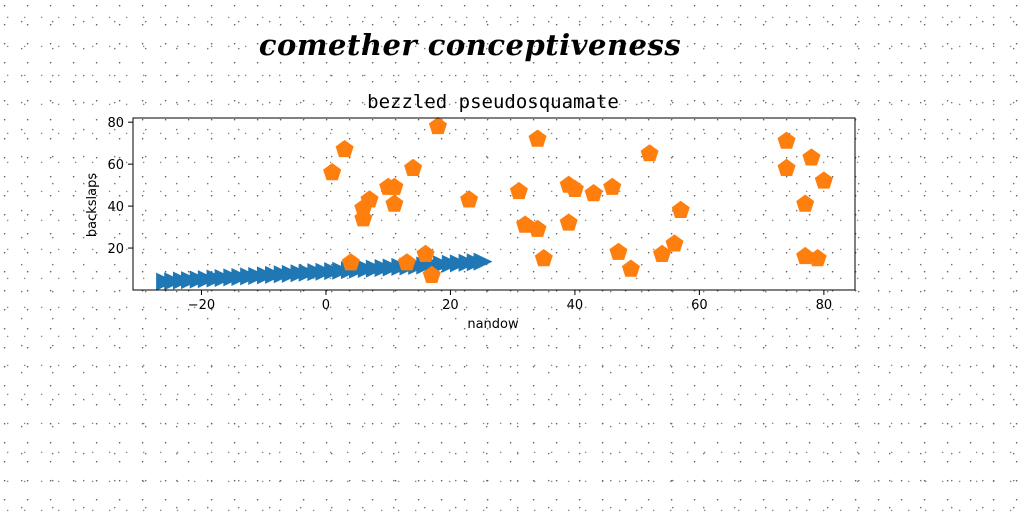 The height and width of the screenshot is (512, 1024). Describe the element at coordinates (575, 305) in the screenshot. I see `x-tick-label: 40` at that location.